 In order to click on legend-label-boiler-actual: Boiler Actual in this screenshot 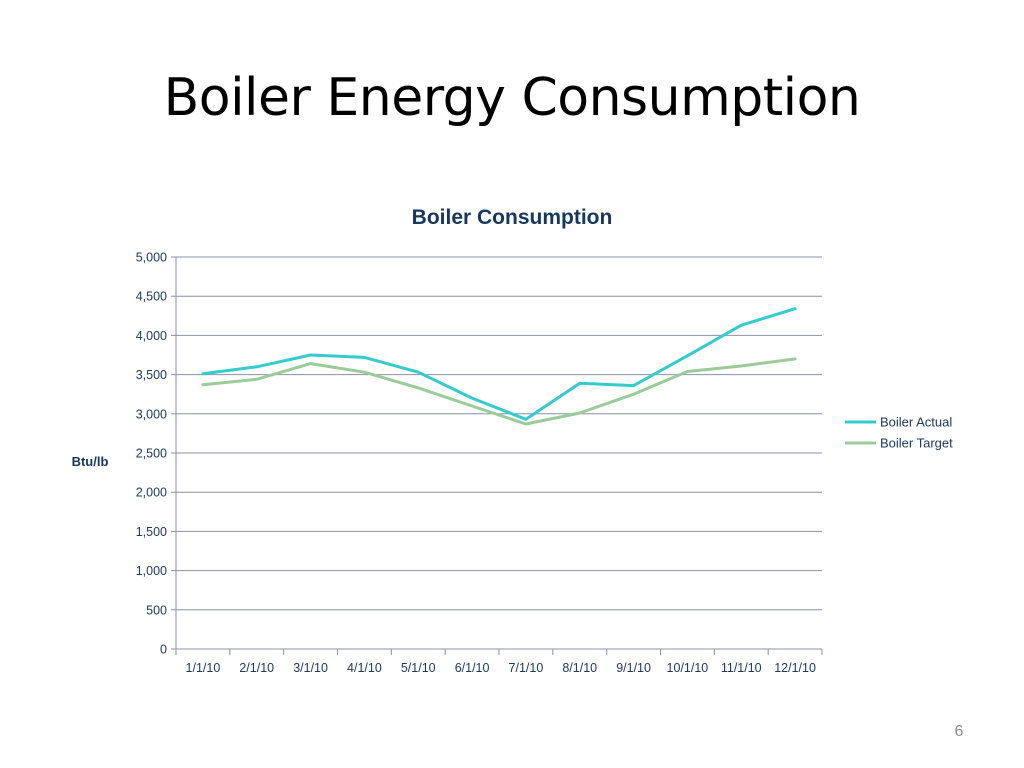, I will do `click(916, 422)`.